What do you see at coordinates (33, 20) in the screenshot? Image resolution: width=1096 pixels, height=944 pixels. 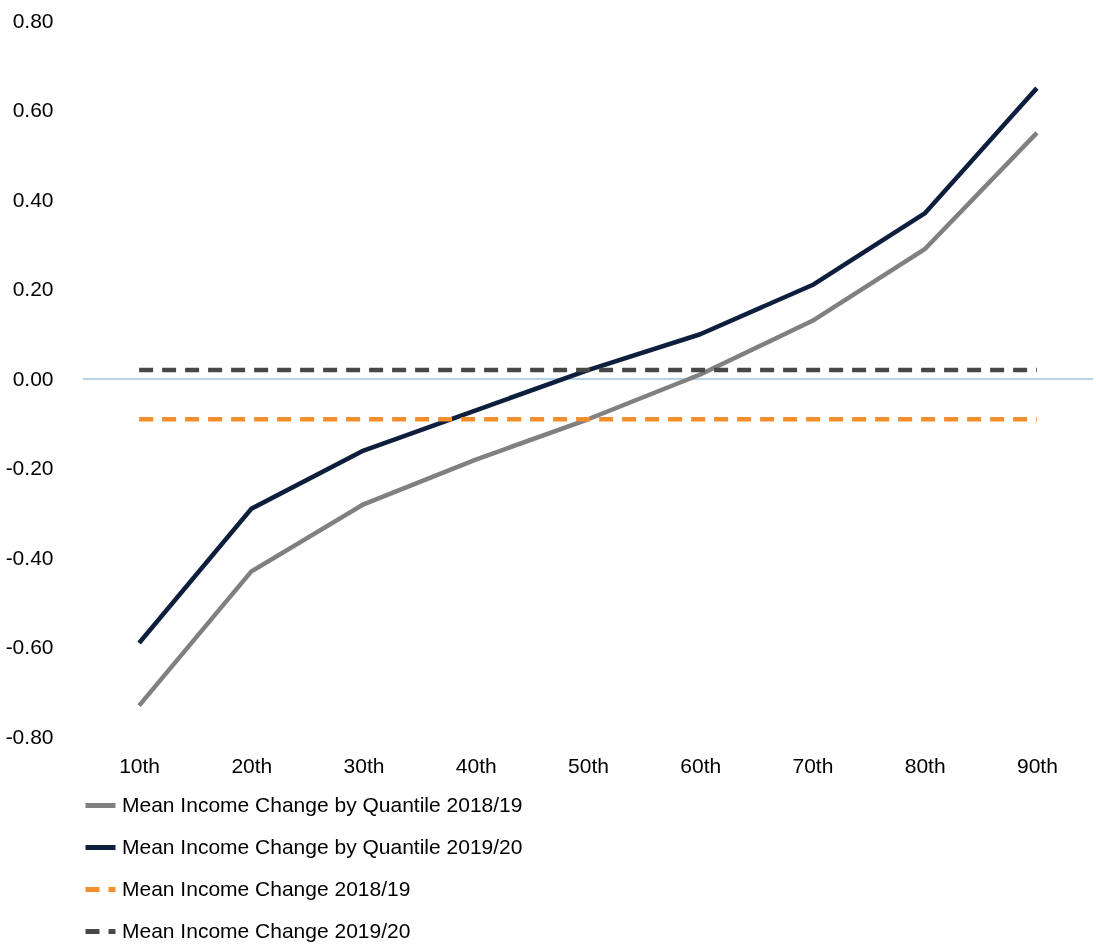 I see `y-tick-label: 0.80` at bounding box center [33, 20].